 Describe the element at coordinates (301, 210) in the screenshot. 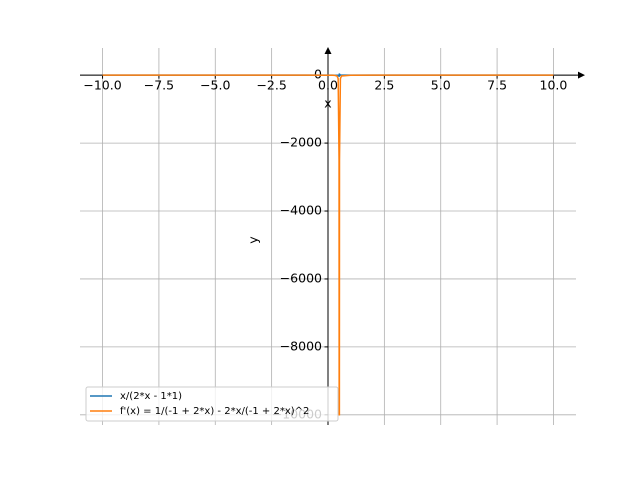

I see `y-tick-label: −4000` at that location.